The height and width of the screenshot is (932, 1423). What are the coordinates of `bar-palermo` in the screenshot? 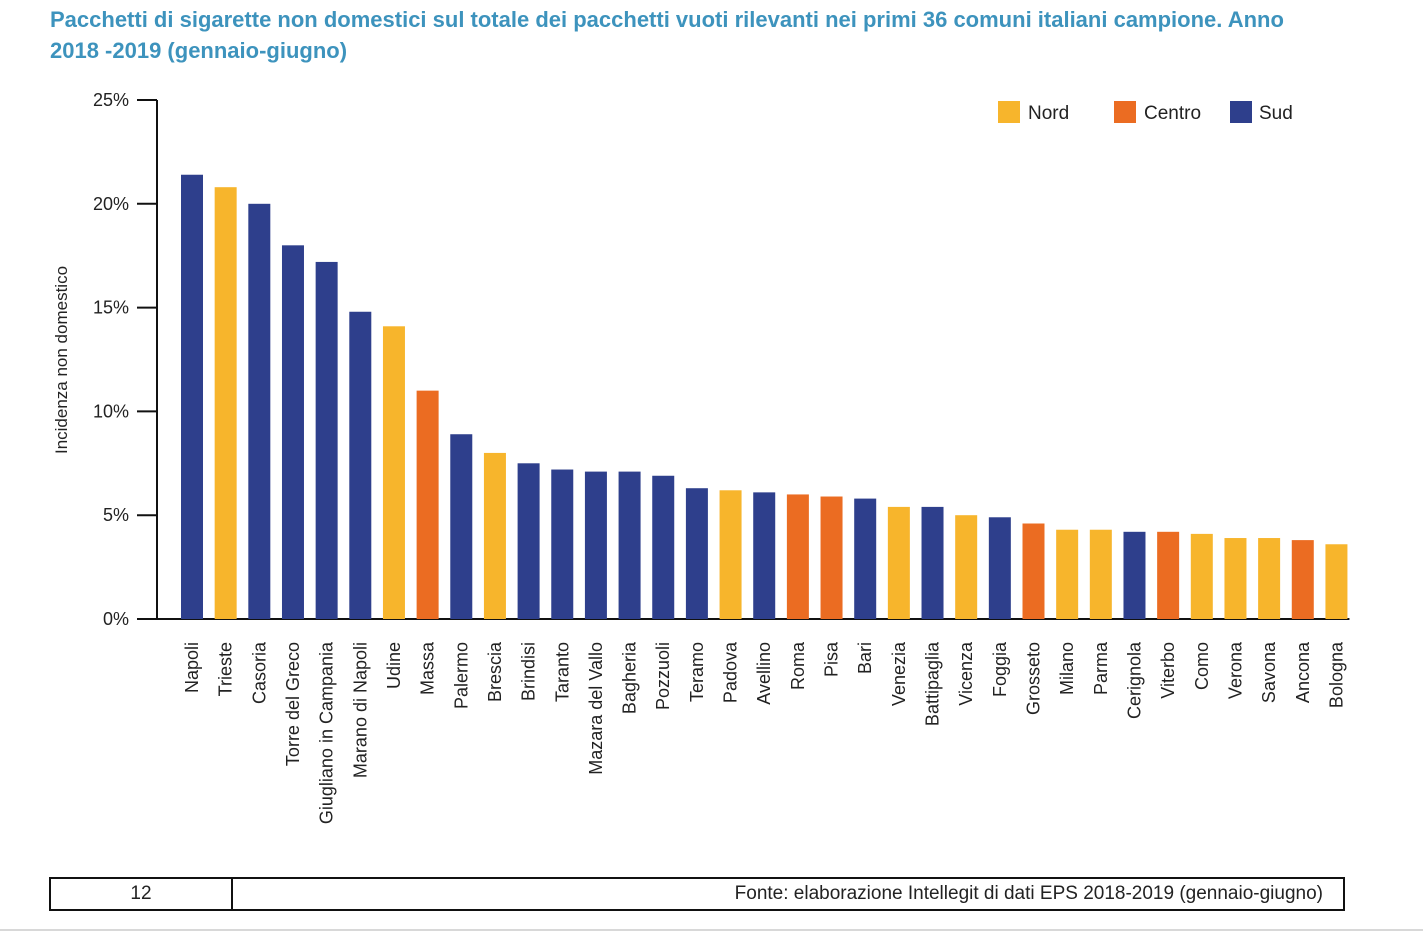 It's located at (461, 526).